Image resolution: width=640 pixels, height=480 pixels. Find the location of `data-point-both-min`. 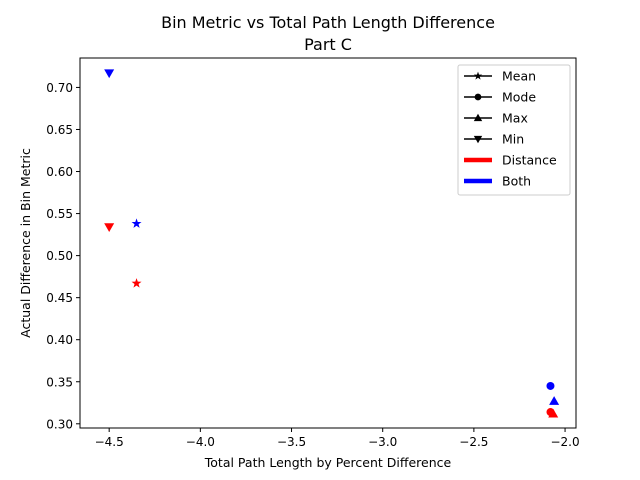

data-point-both-min is located at coordinates (109, 74).